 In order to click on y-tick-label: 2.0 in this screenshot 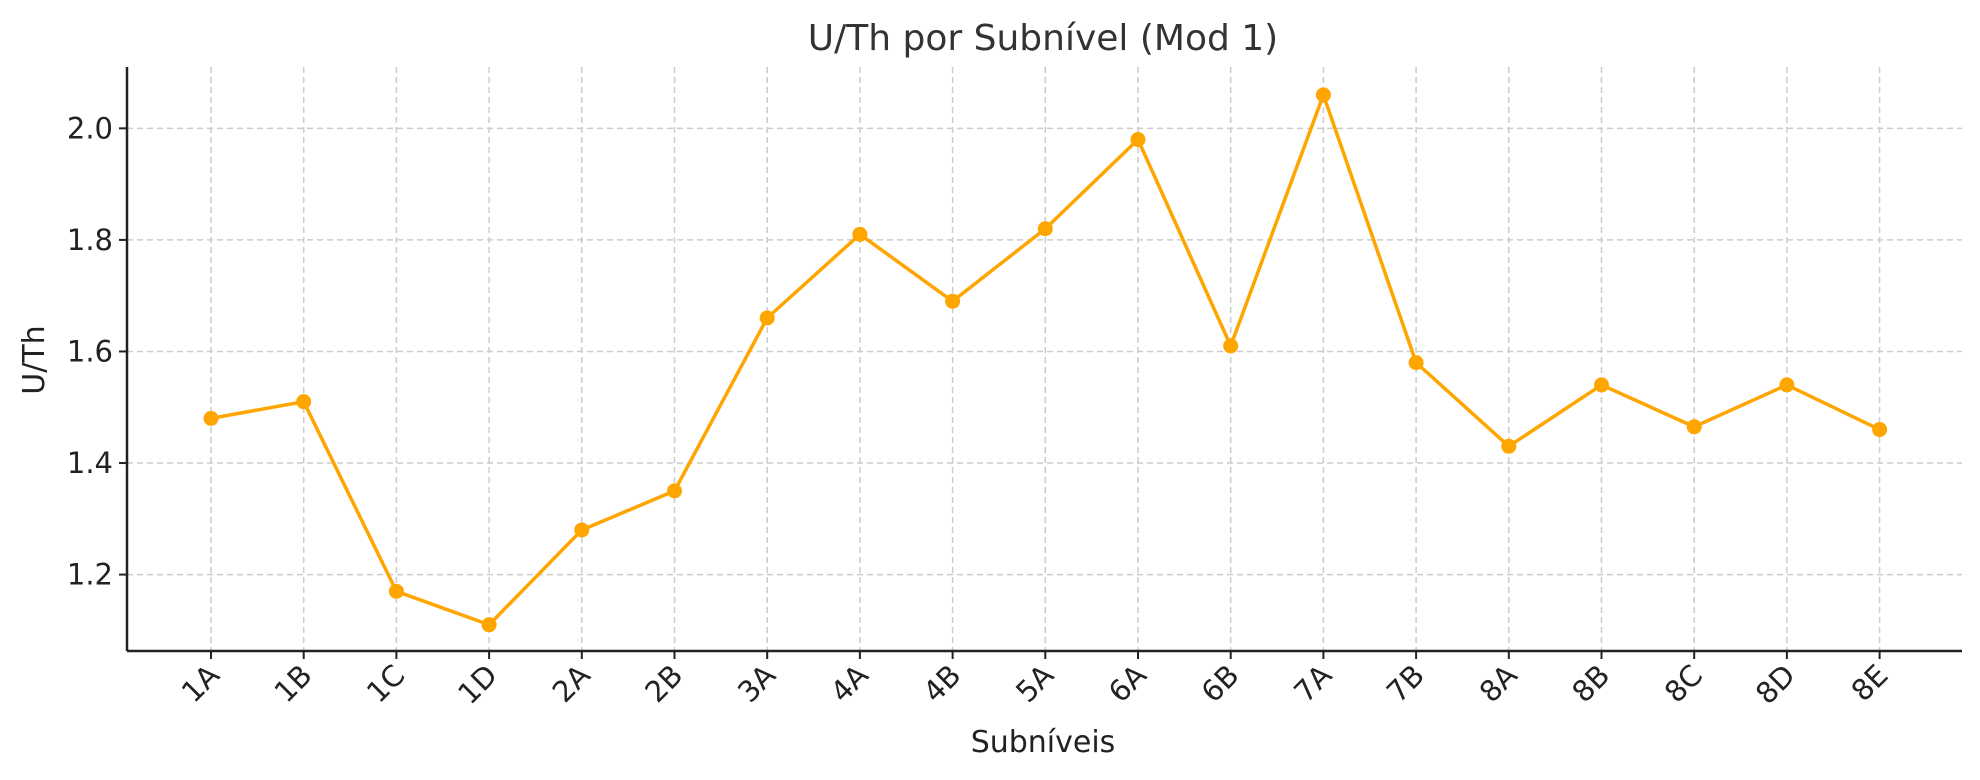, I will do `click(90, 128)`.